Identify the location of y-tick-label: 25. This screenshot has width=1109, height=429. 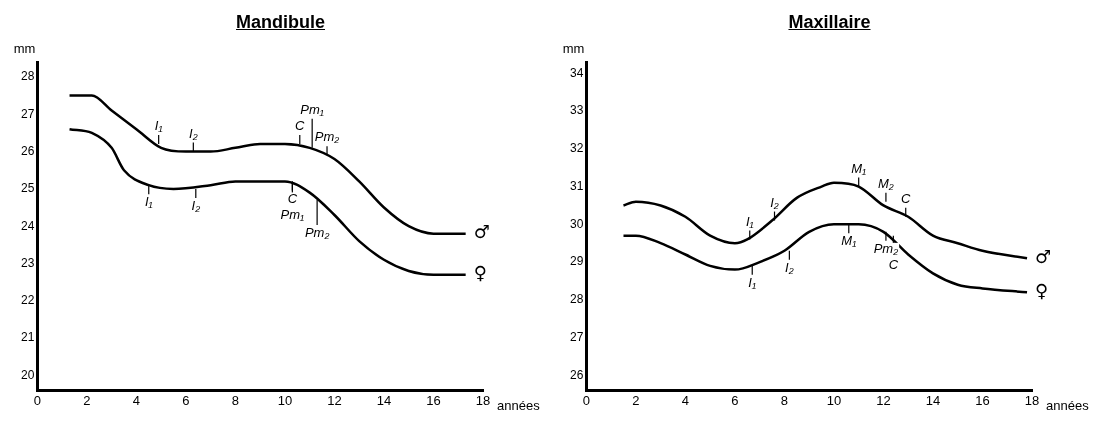
(27, 188).